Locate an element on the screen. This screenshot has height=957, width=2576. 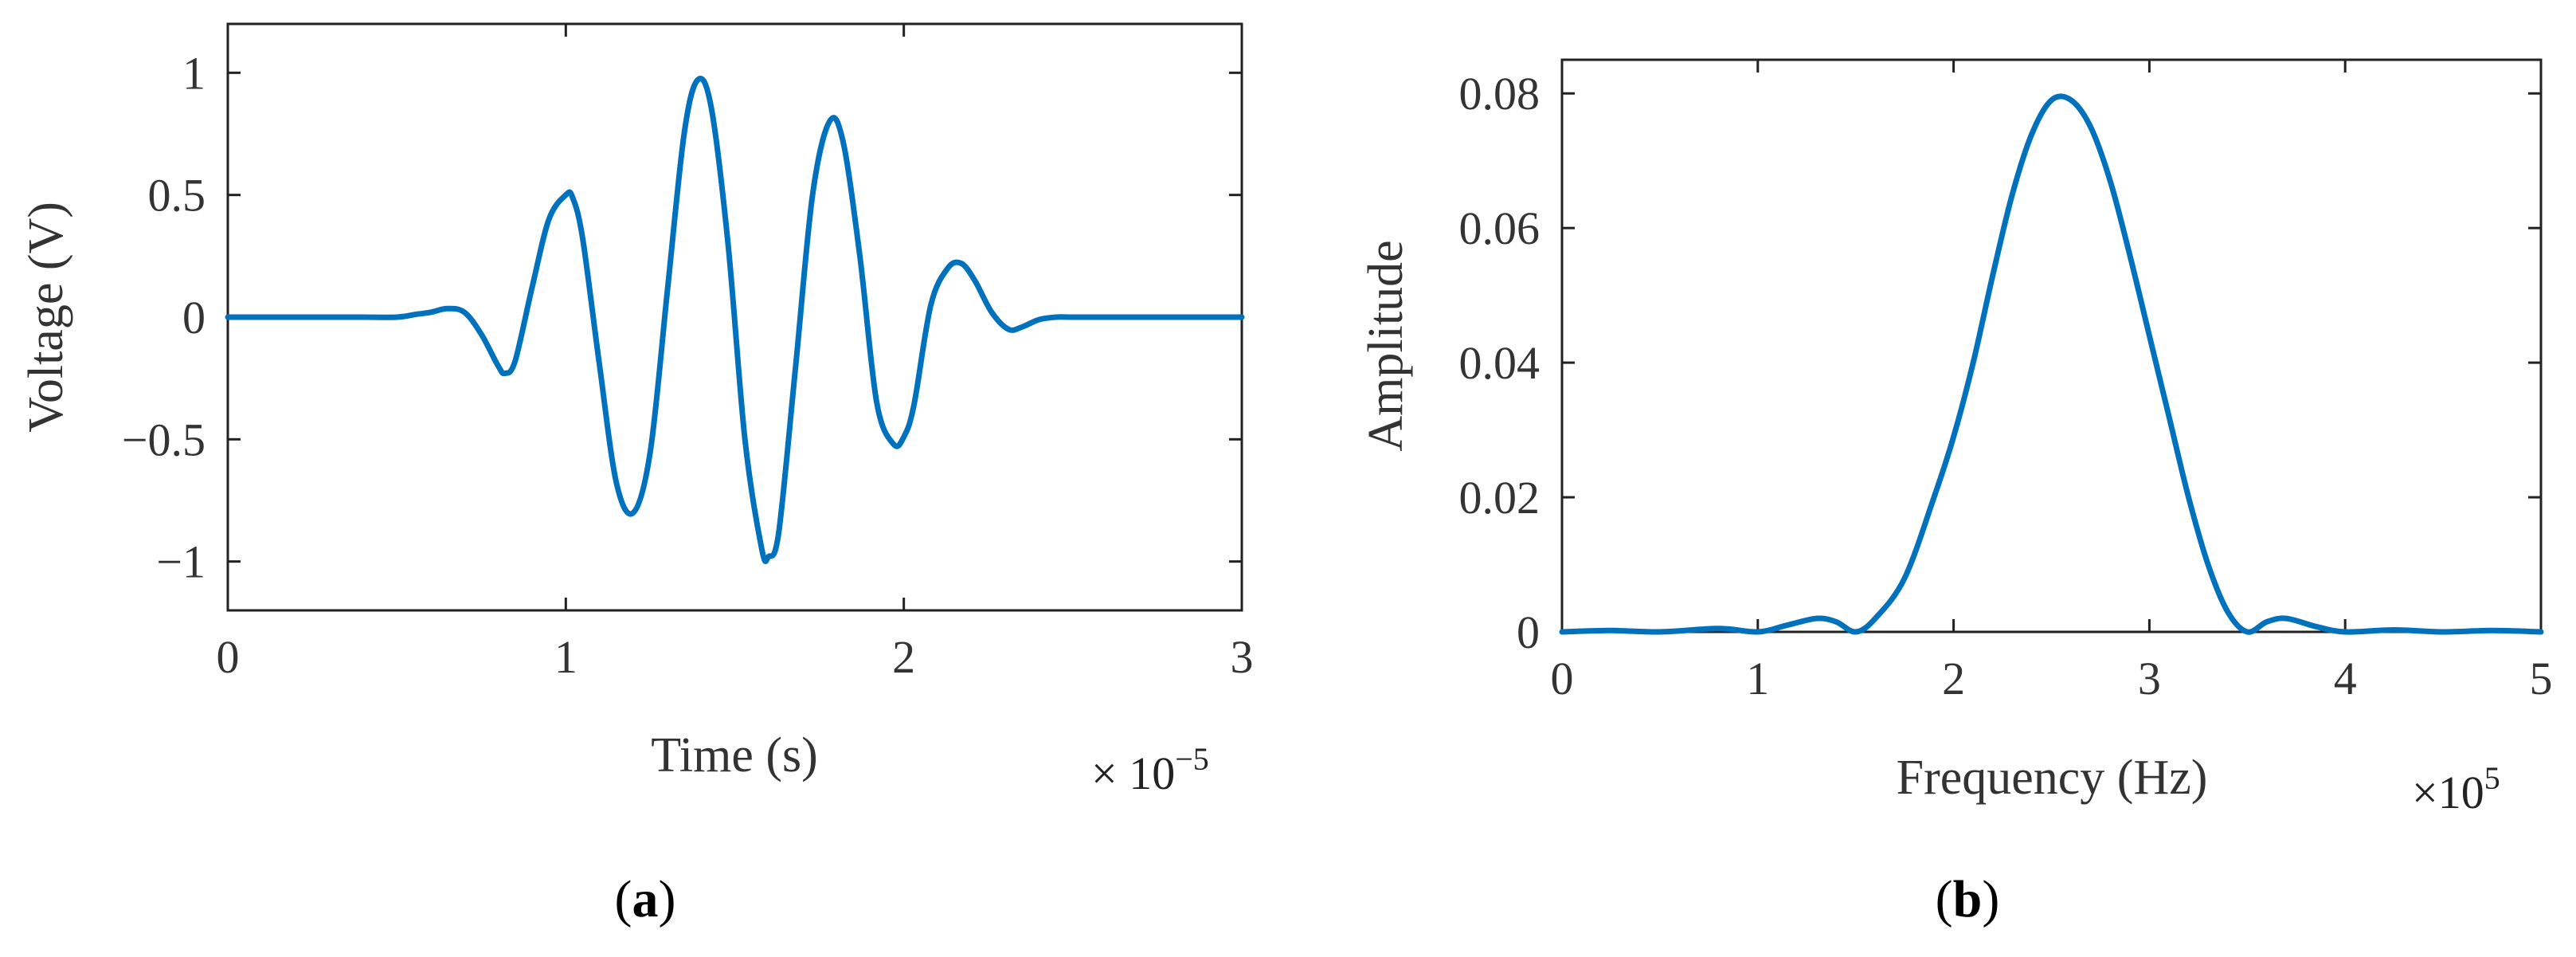
panel-letter-b: b is located at coordinates (1968, 899).